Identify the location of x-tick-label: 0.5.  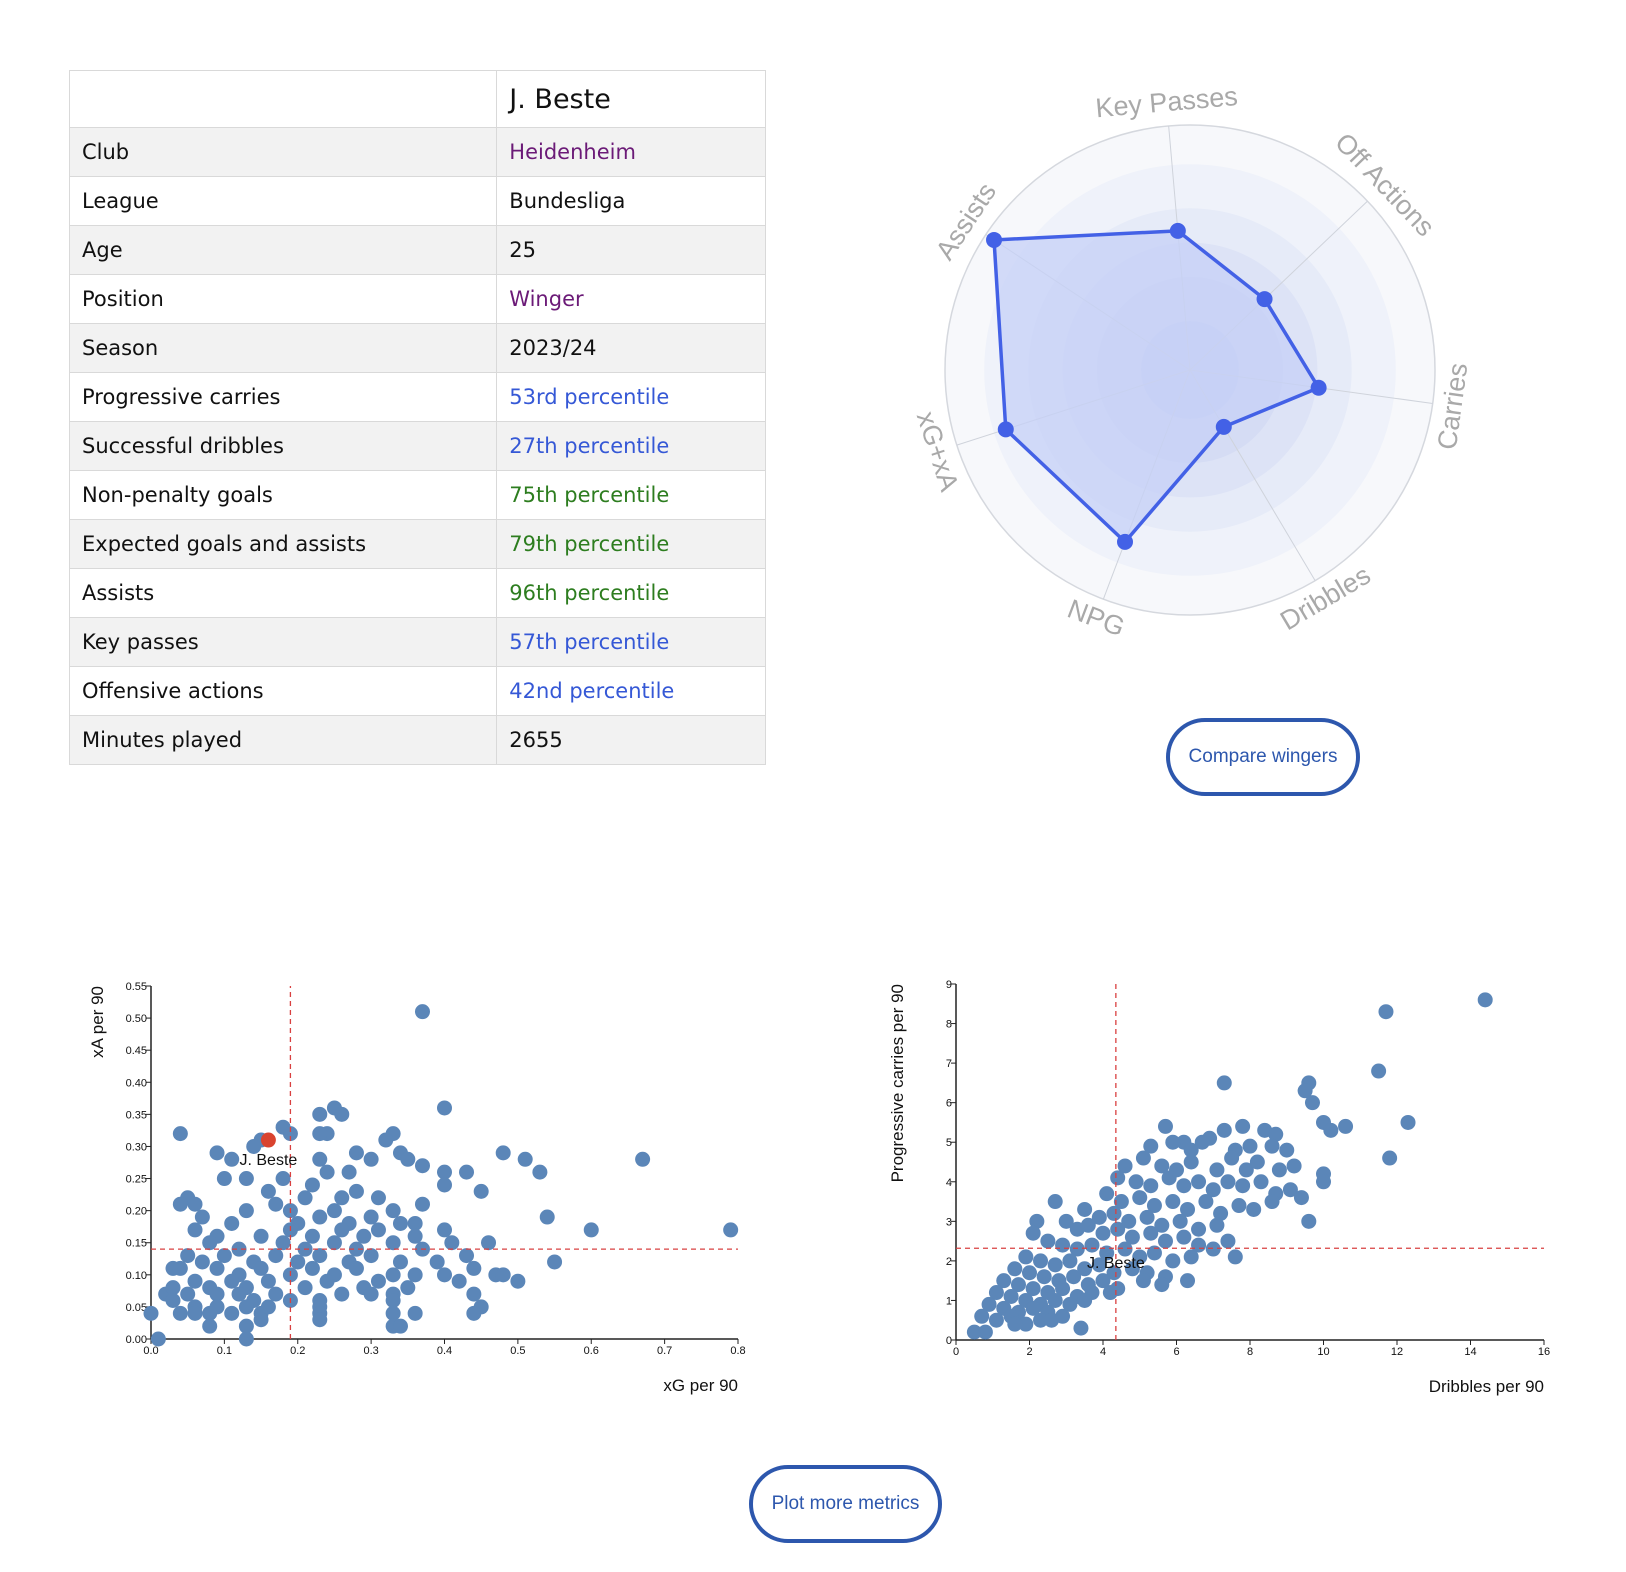
(517, 1351).